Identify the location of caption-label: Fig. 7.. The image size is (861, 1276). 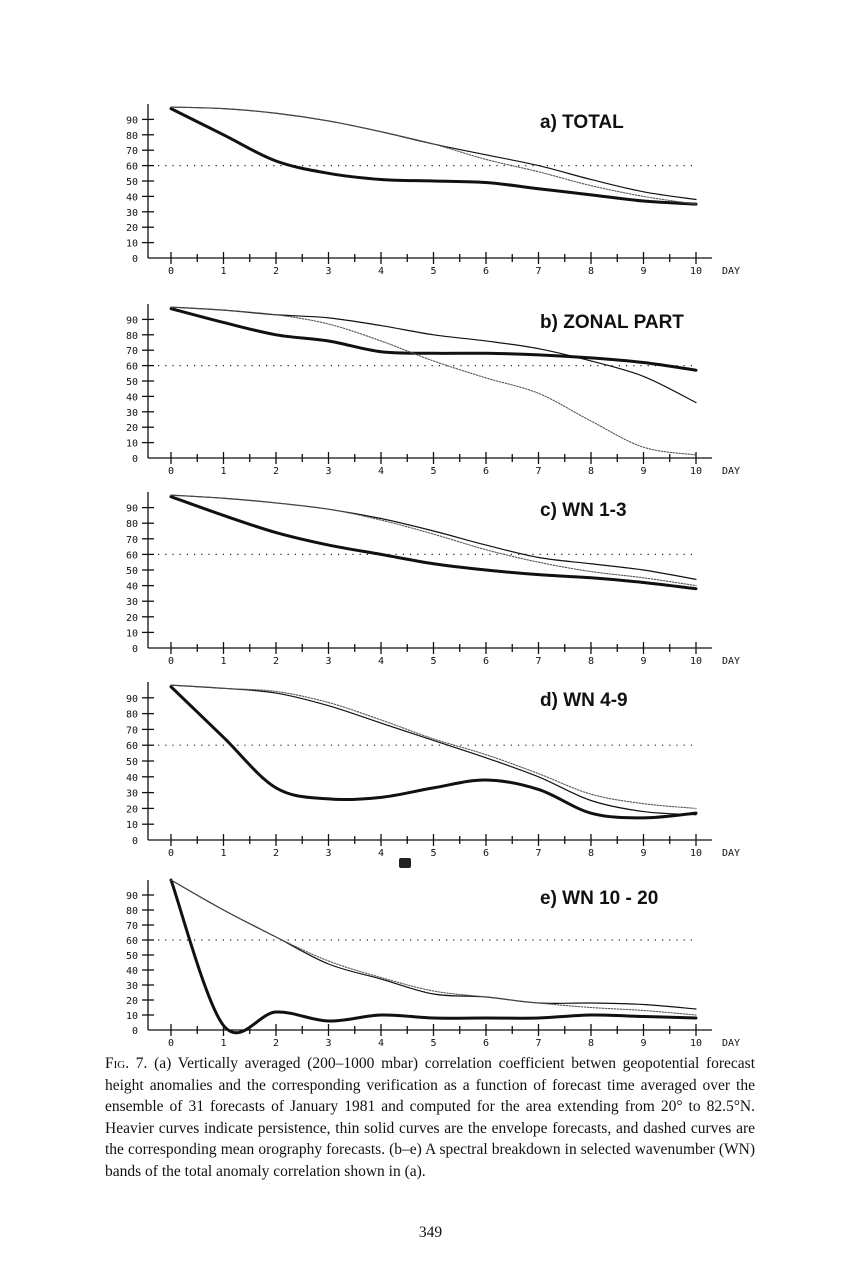
(126, 1063).